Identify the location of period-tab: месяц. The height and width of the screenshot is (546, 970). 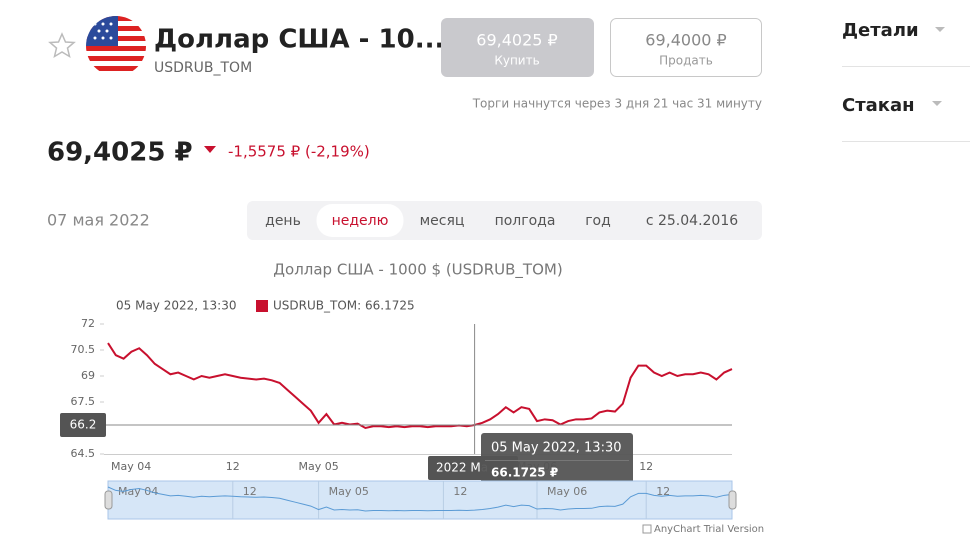
(442, 221).